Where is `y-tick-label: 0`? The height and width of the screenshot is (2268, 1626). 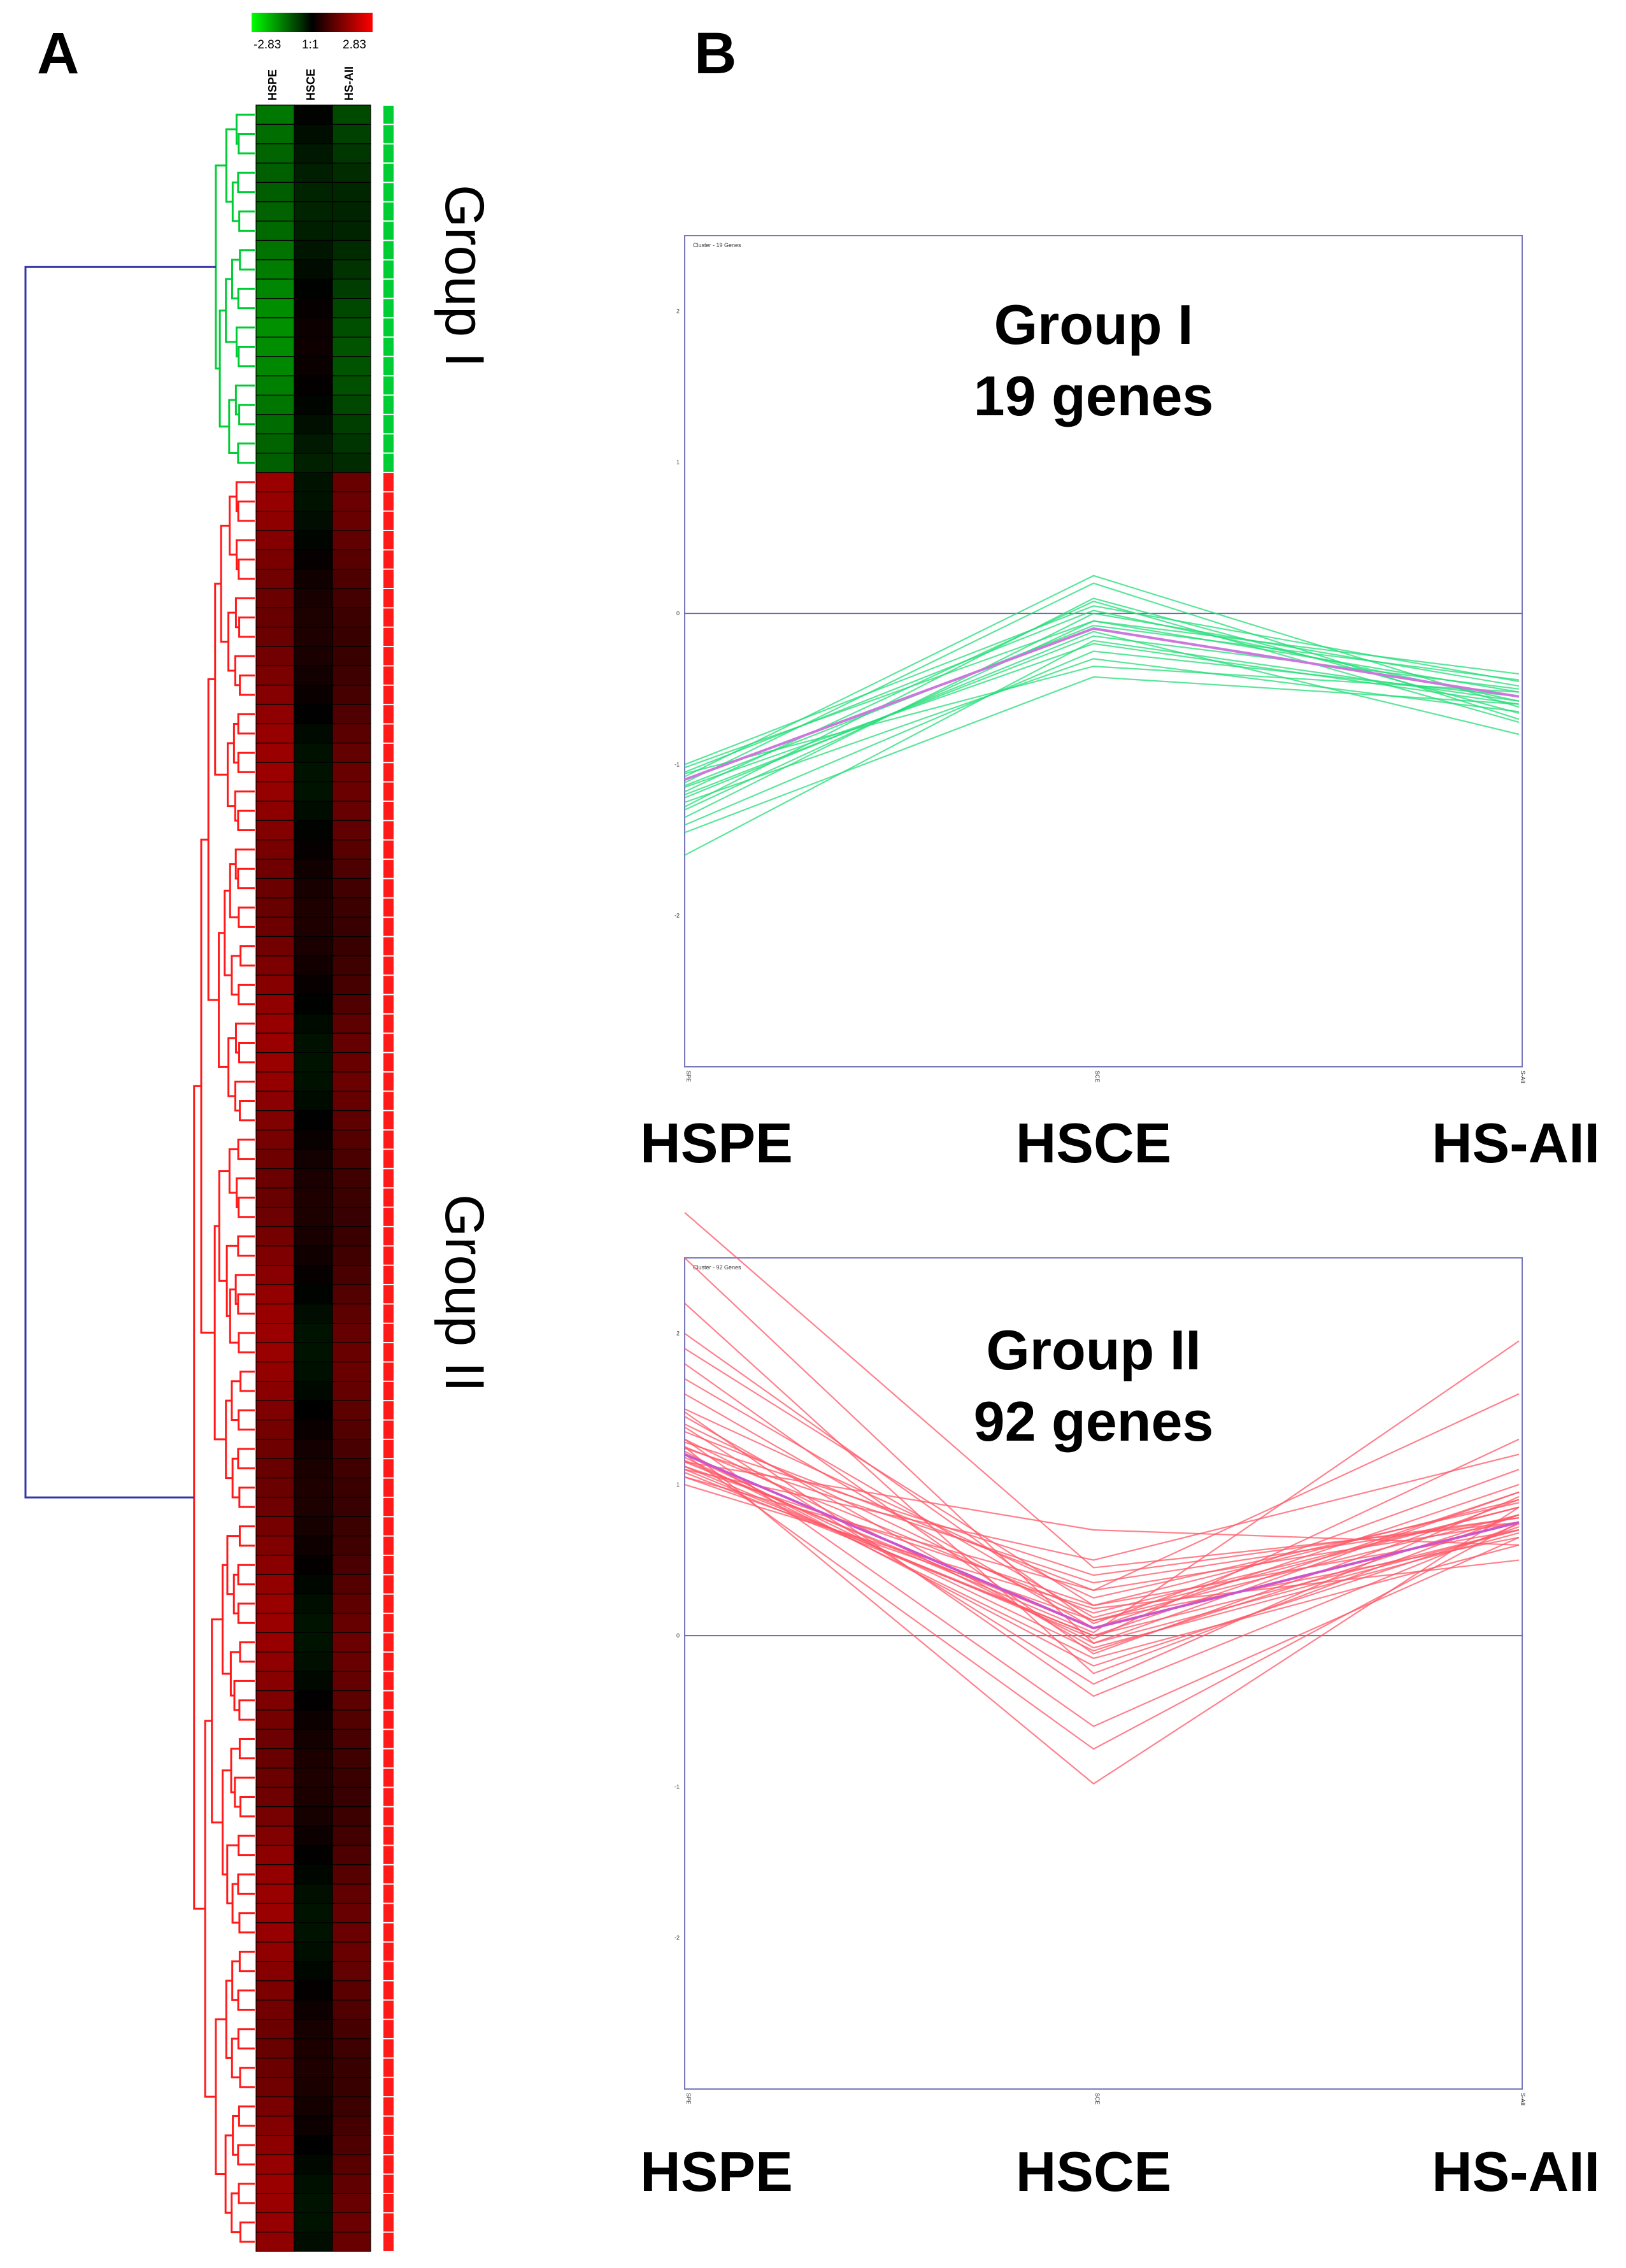
y-tick-label: 0 is located at coordinates (678, 613).